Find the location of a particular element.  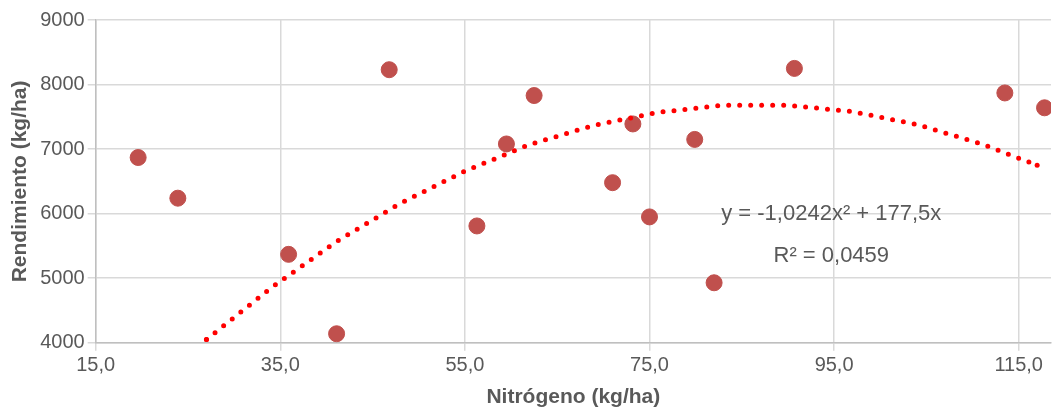

x-tick-label: 95,0 is located at coordinates (834, 364).